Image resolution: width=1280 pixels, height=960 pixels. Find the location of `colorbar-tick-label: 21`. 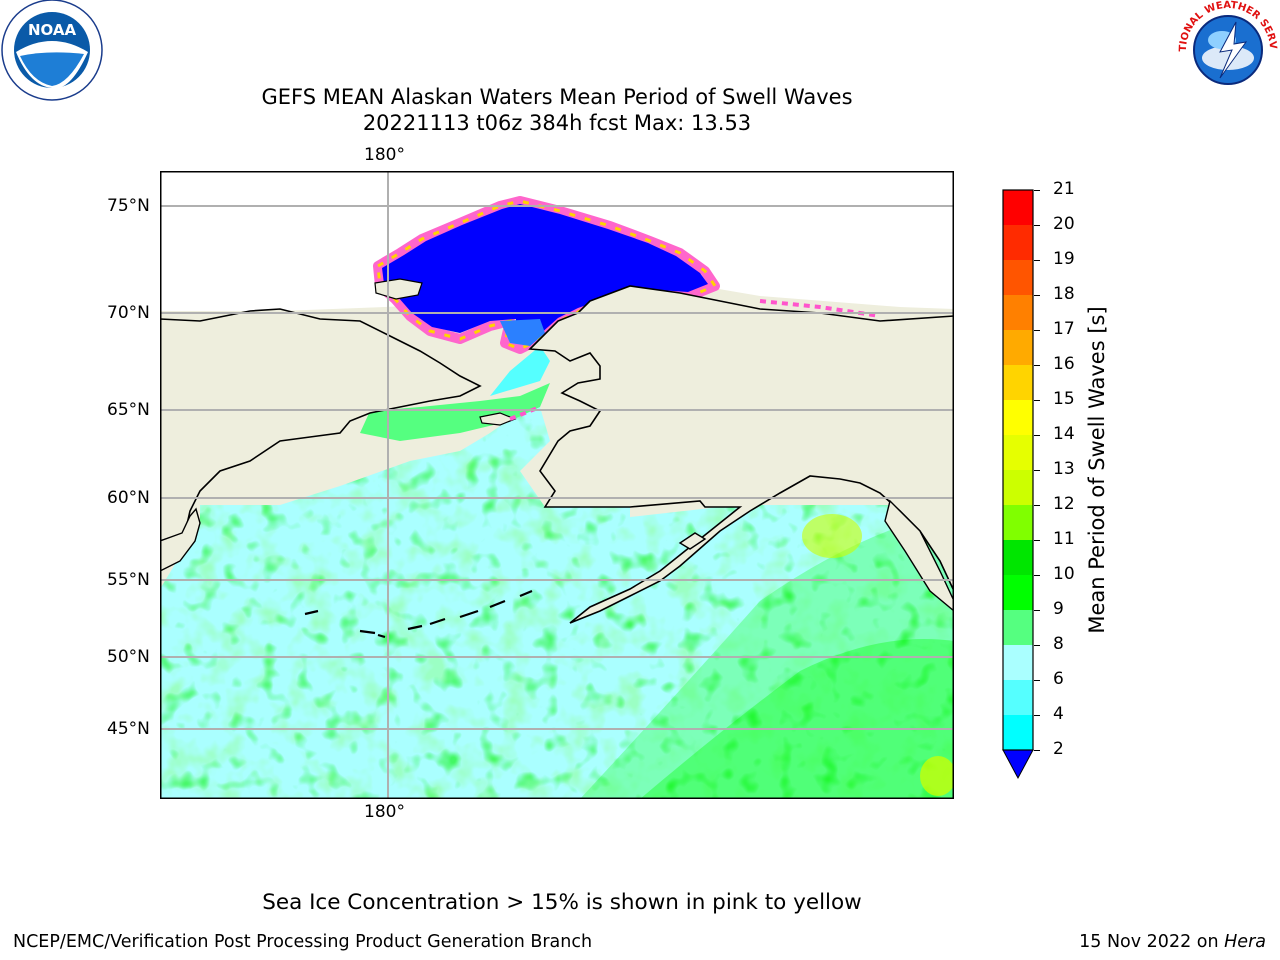

colorbar-tick-label: 21 is located at coordinates (1064, 189).